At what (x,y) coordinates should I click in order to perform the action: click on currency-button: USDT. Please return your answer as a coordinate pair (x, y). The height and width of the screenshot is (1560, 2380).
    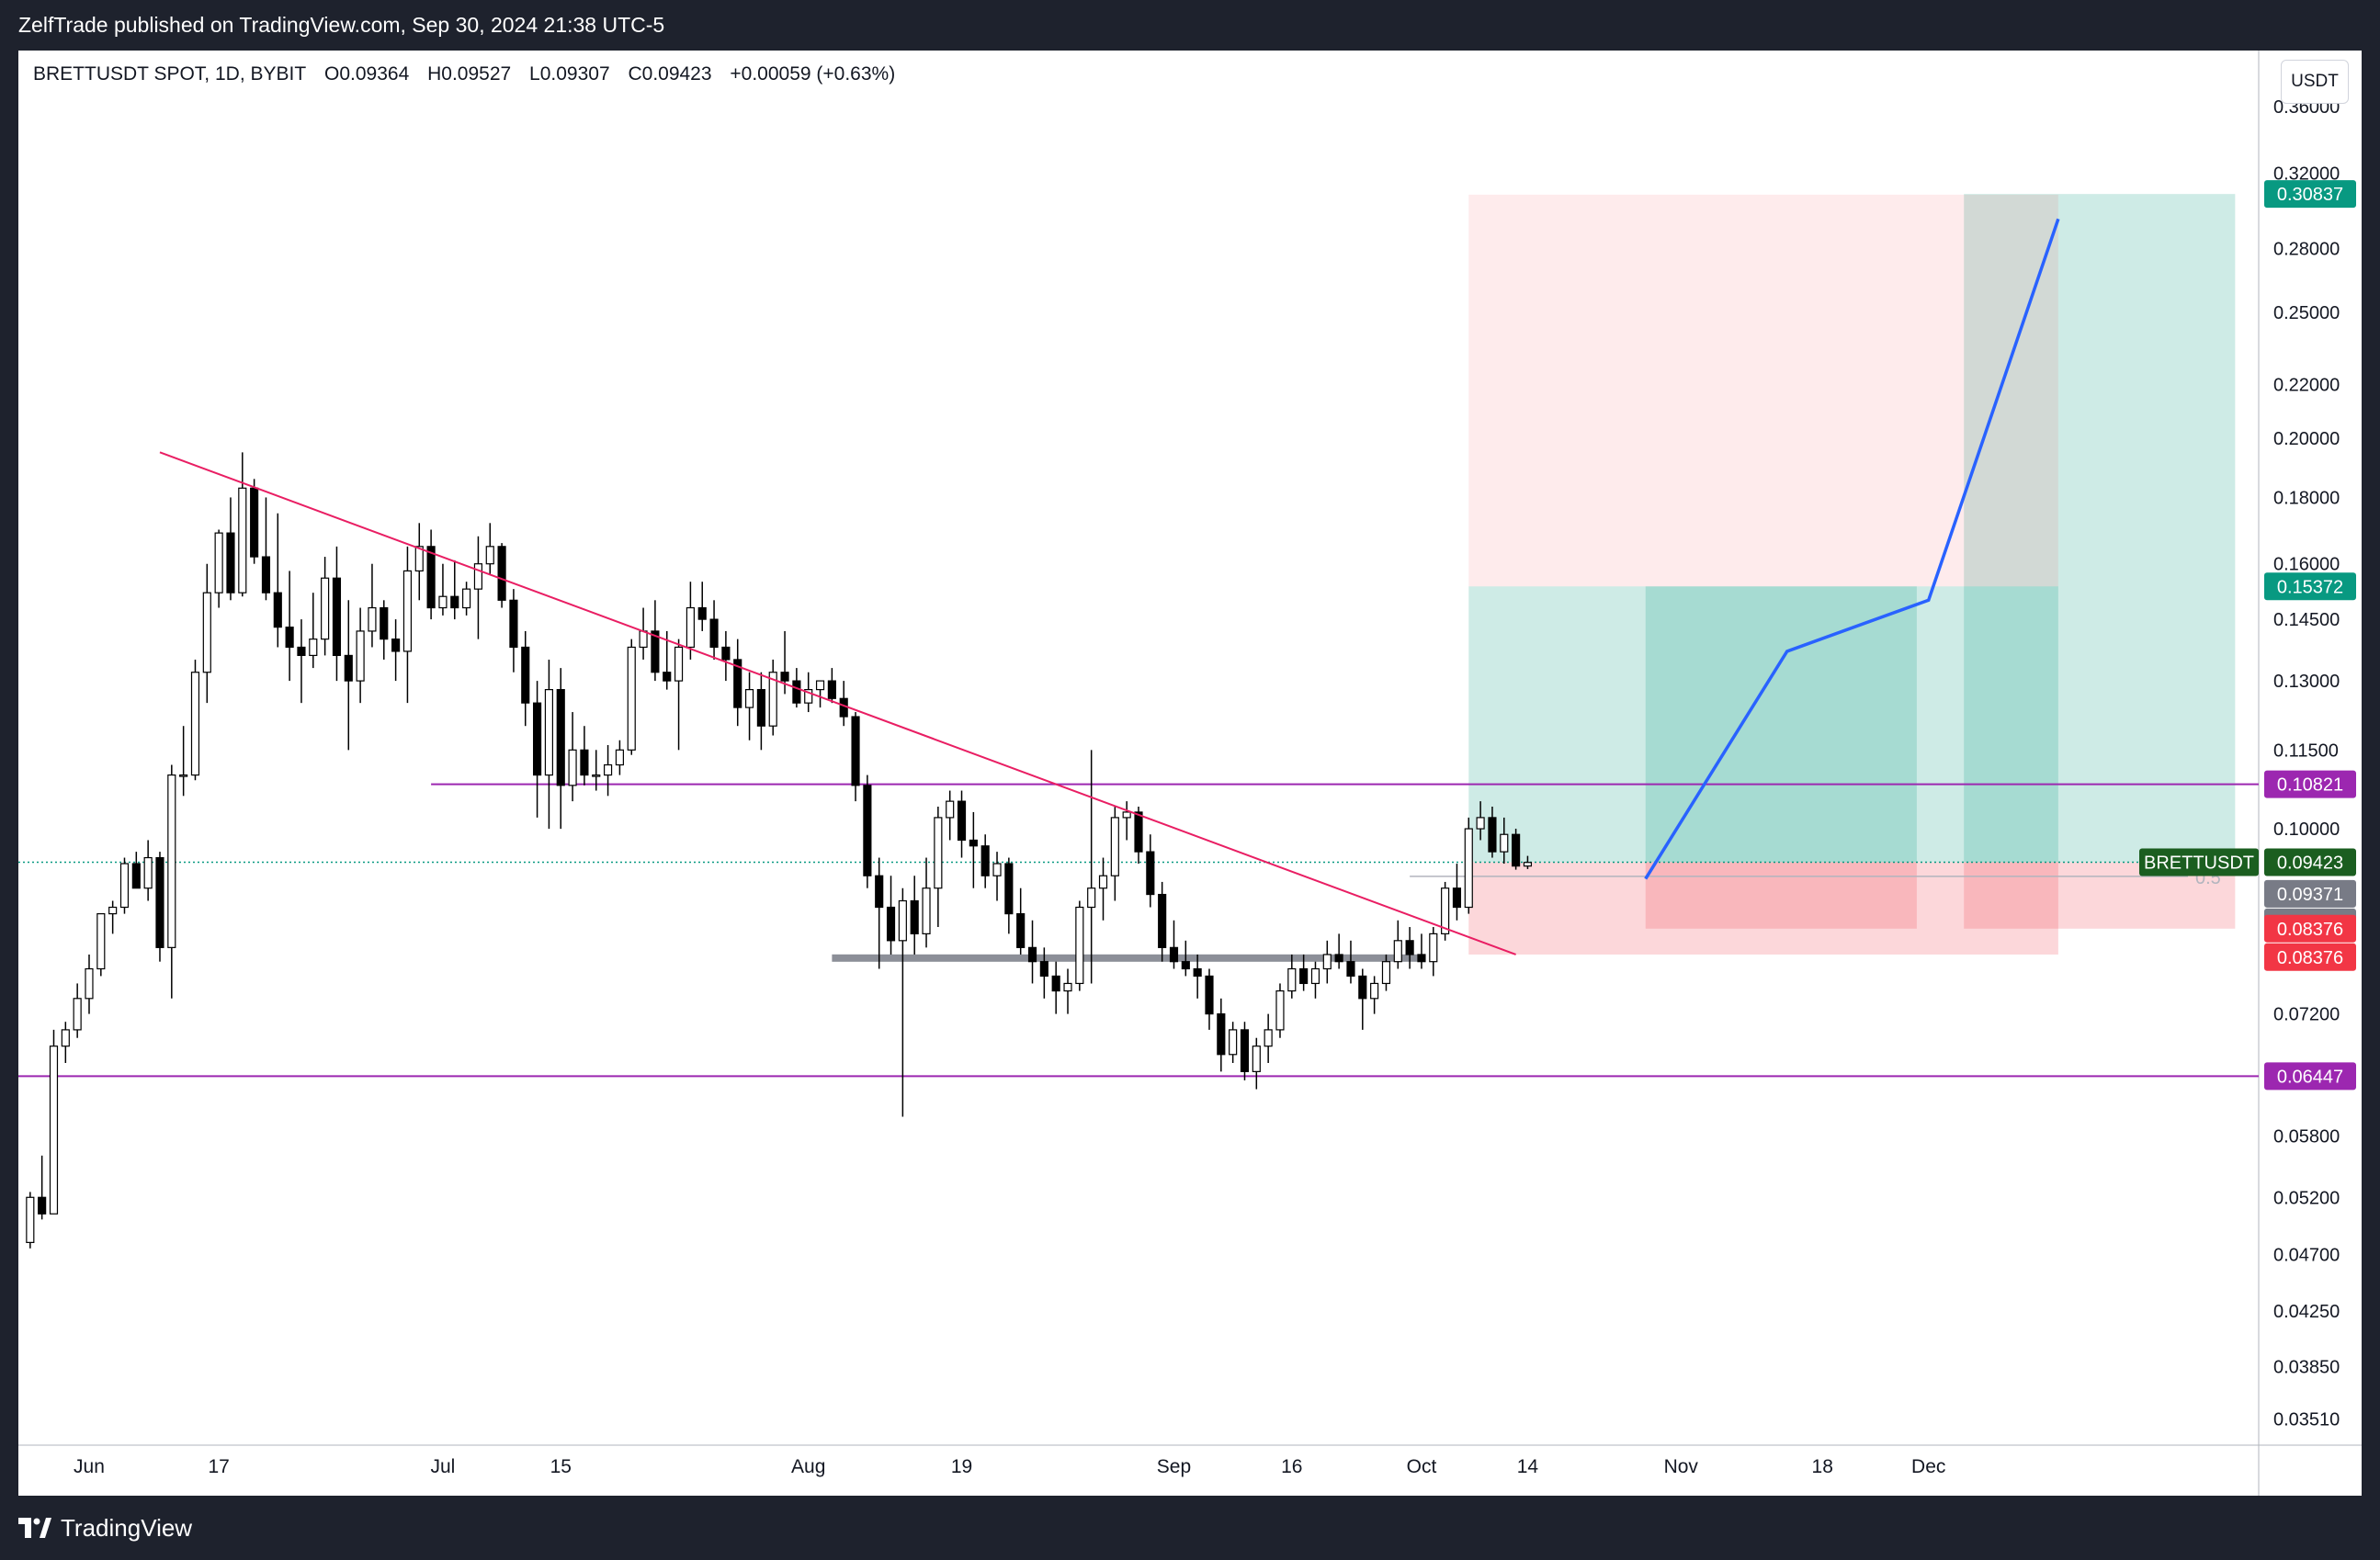
    Looking at the image, I should click on (2315, 82).